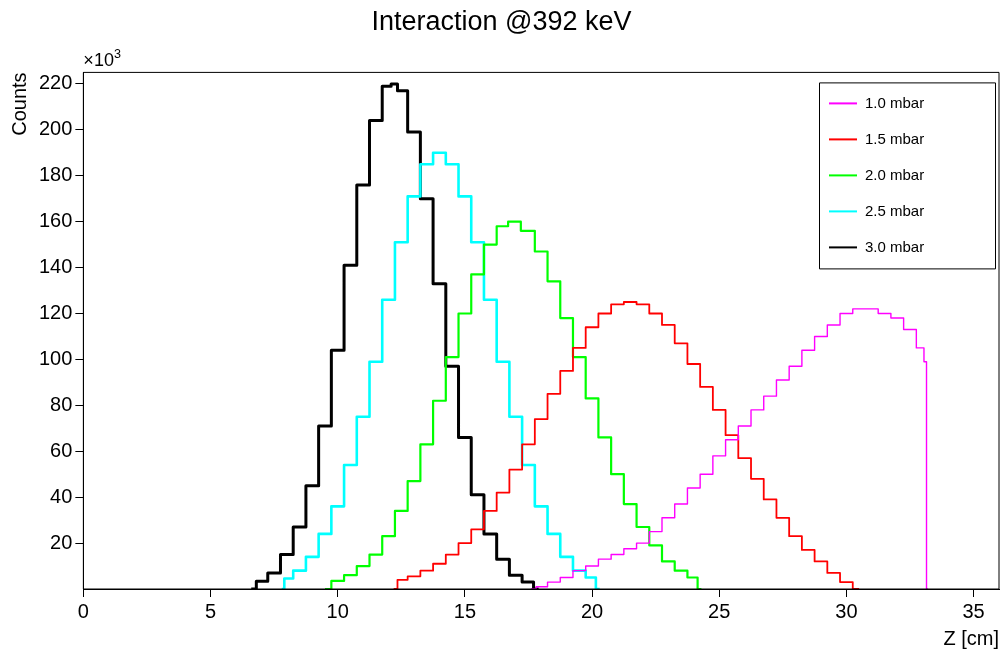 Image resolution: width=1001 pixels, height=655 pixels. What do you see at coordinates (895, 138) in the screenshot?
I see `legend-label: 1.5 mbar` at bounding box center [895, 138].